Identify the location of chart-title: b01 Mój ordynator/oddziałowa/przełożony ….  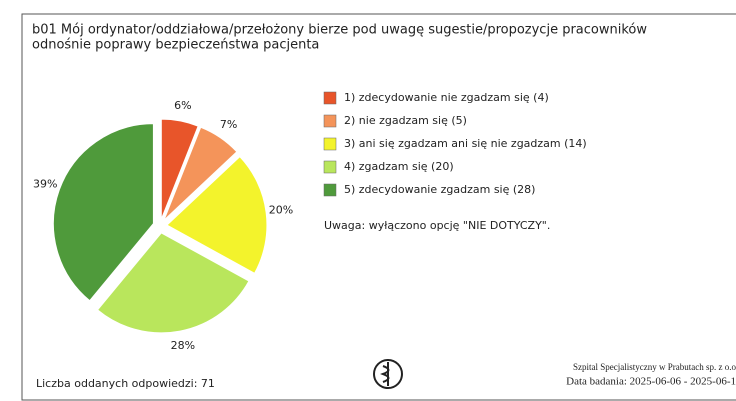
(339, 30).